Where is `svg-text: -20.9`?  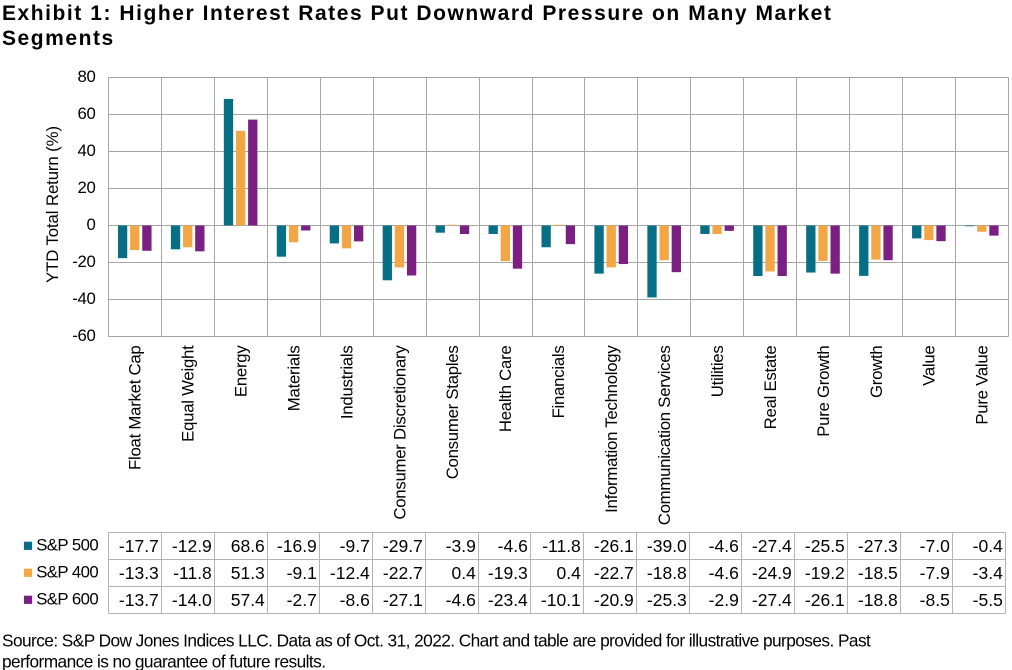 svg-text: -20.9 is located at coordinates (614, 600).